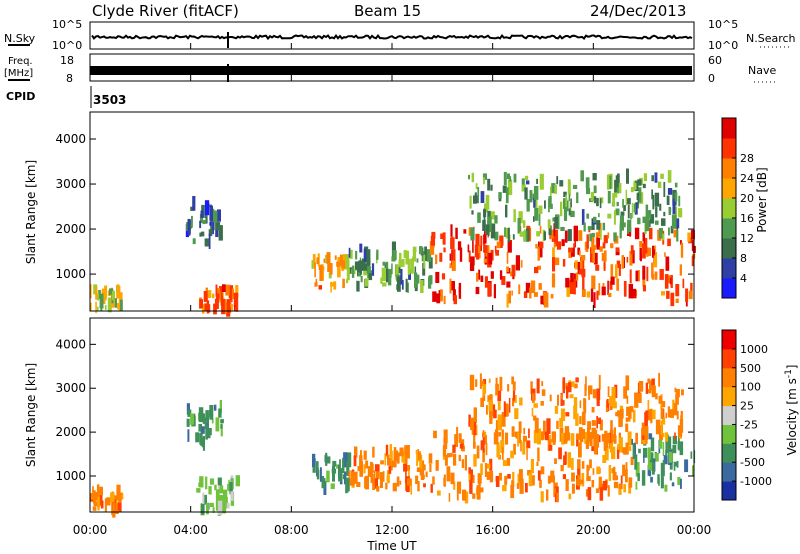 Image resolution: width=800 pixels, height=554 pixels. Describe the element at coordinates (729, 415) in the screenshot. I see `velocity-colorbar-frame` at that location.